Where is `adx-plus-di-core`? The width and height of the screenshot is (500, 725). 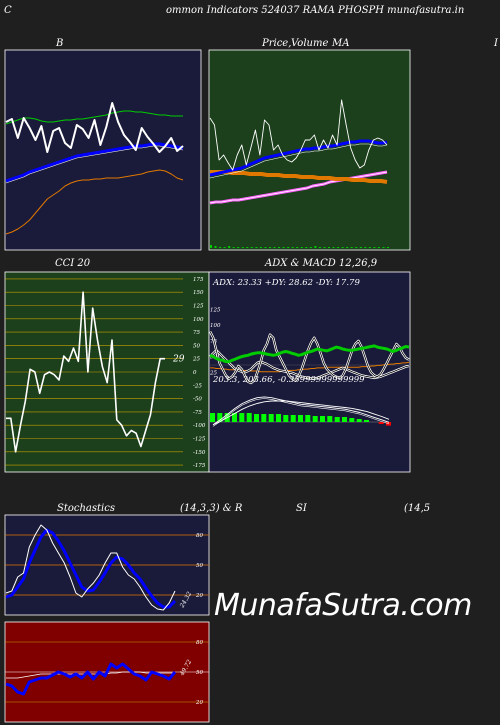 adx-plus-di-core is located at coordinates (309, 357).